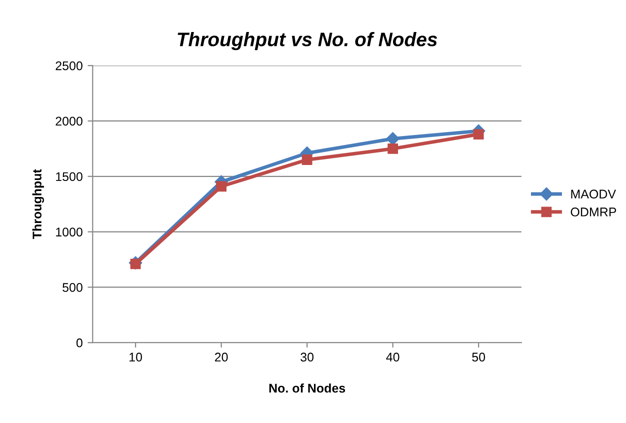  Describe the element at coordinates (72, 287) in the screenshot. I see `y-tick-label: 500` at that location.